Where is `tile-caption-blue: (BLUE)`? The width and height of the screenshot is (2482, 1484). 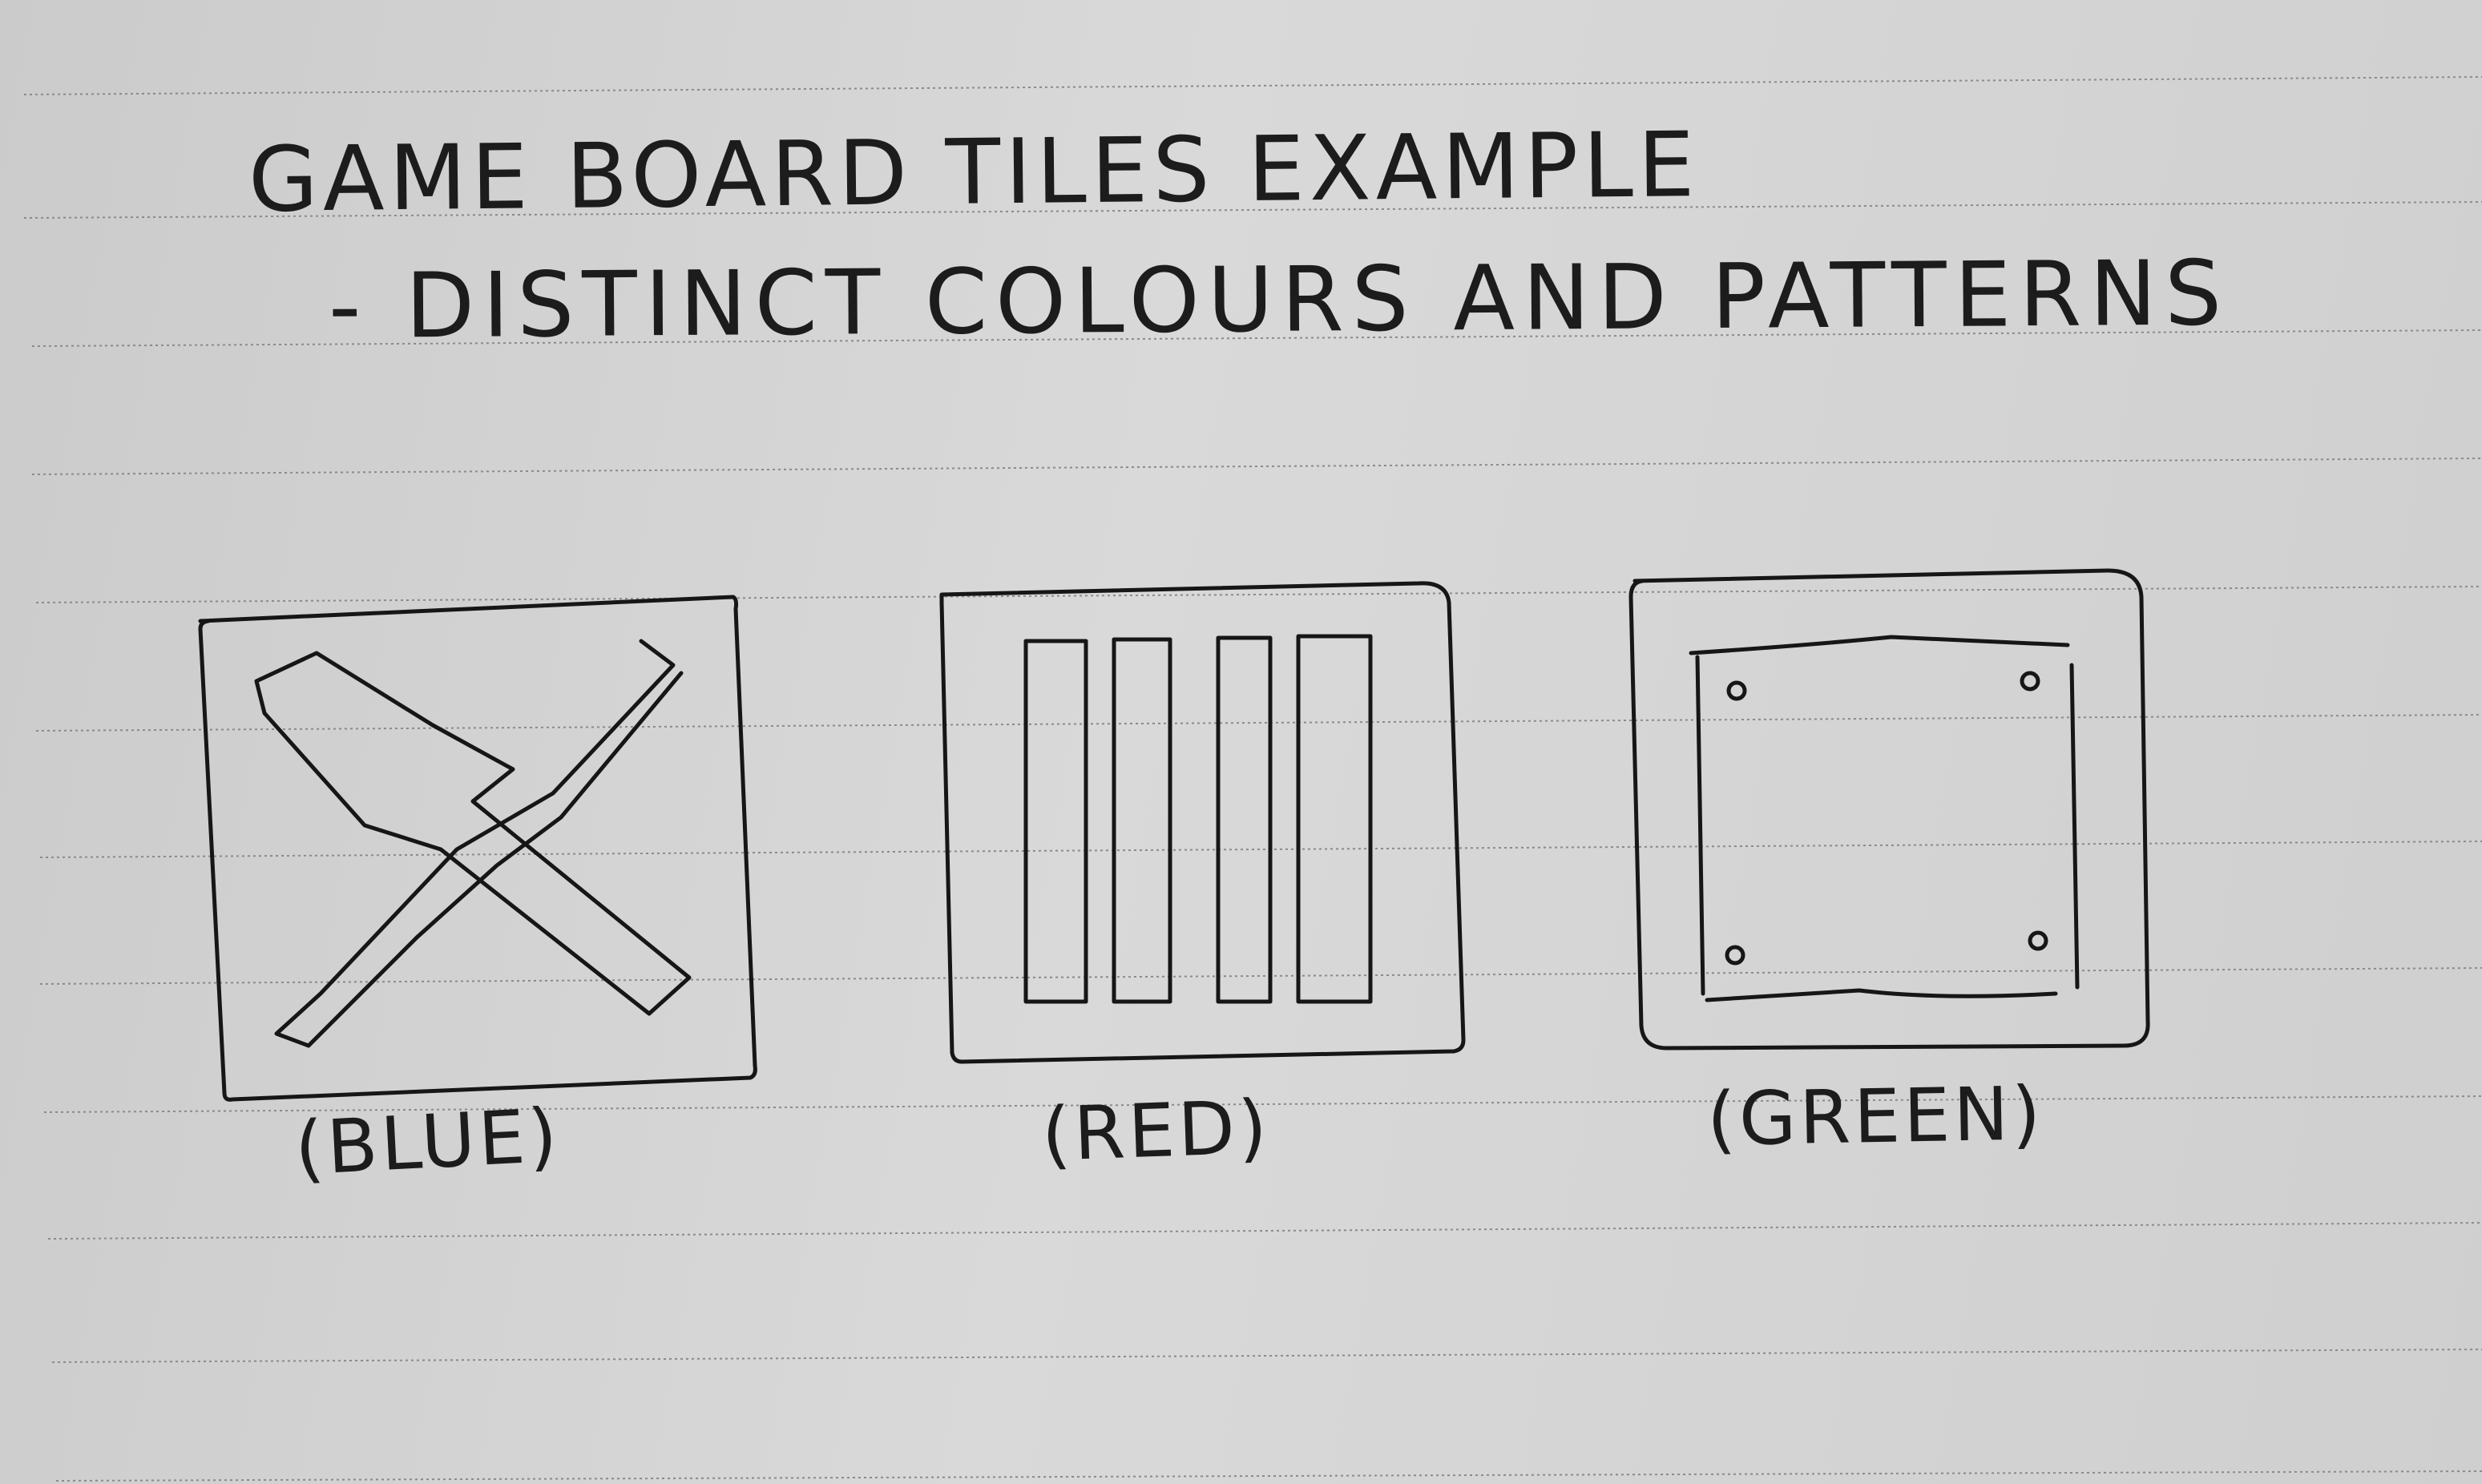 tile-caption-blue: (BLUE) is located at coordinates (428, 1142).